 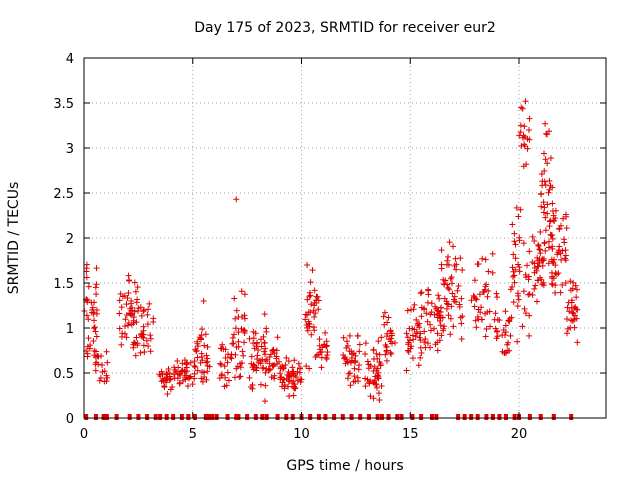 I want to click on x-tick-label: 15, so click(x=410, y=434).